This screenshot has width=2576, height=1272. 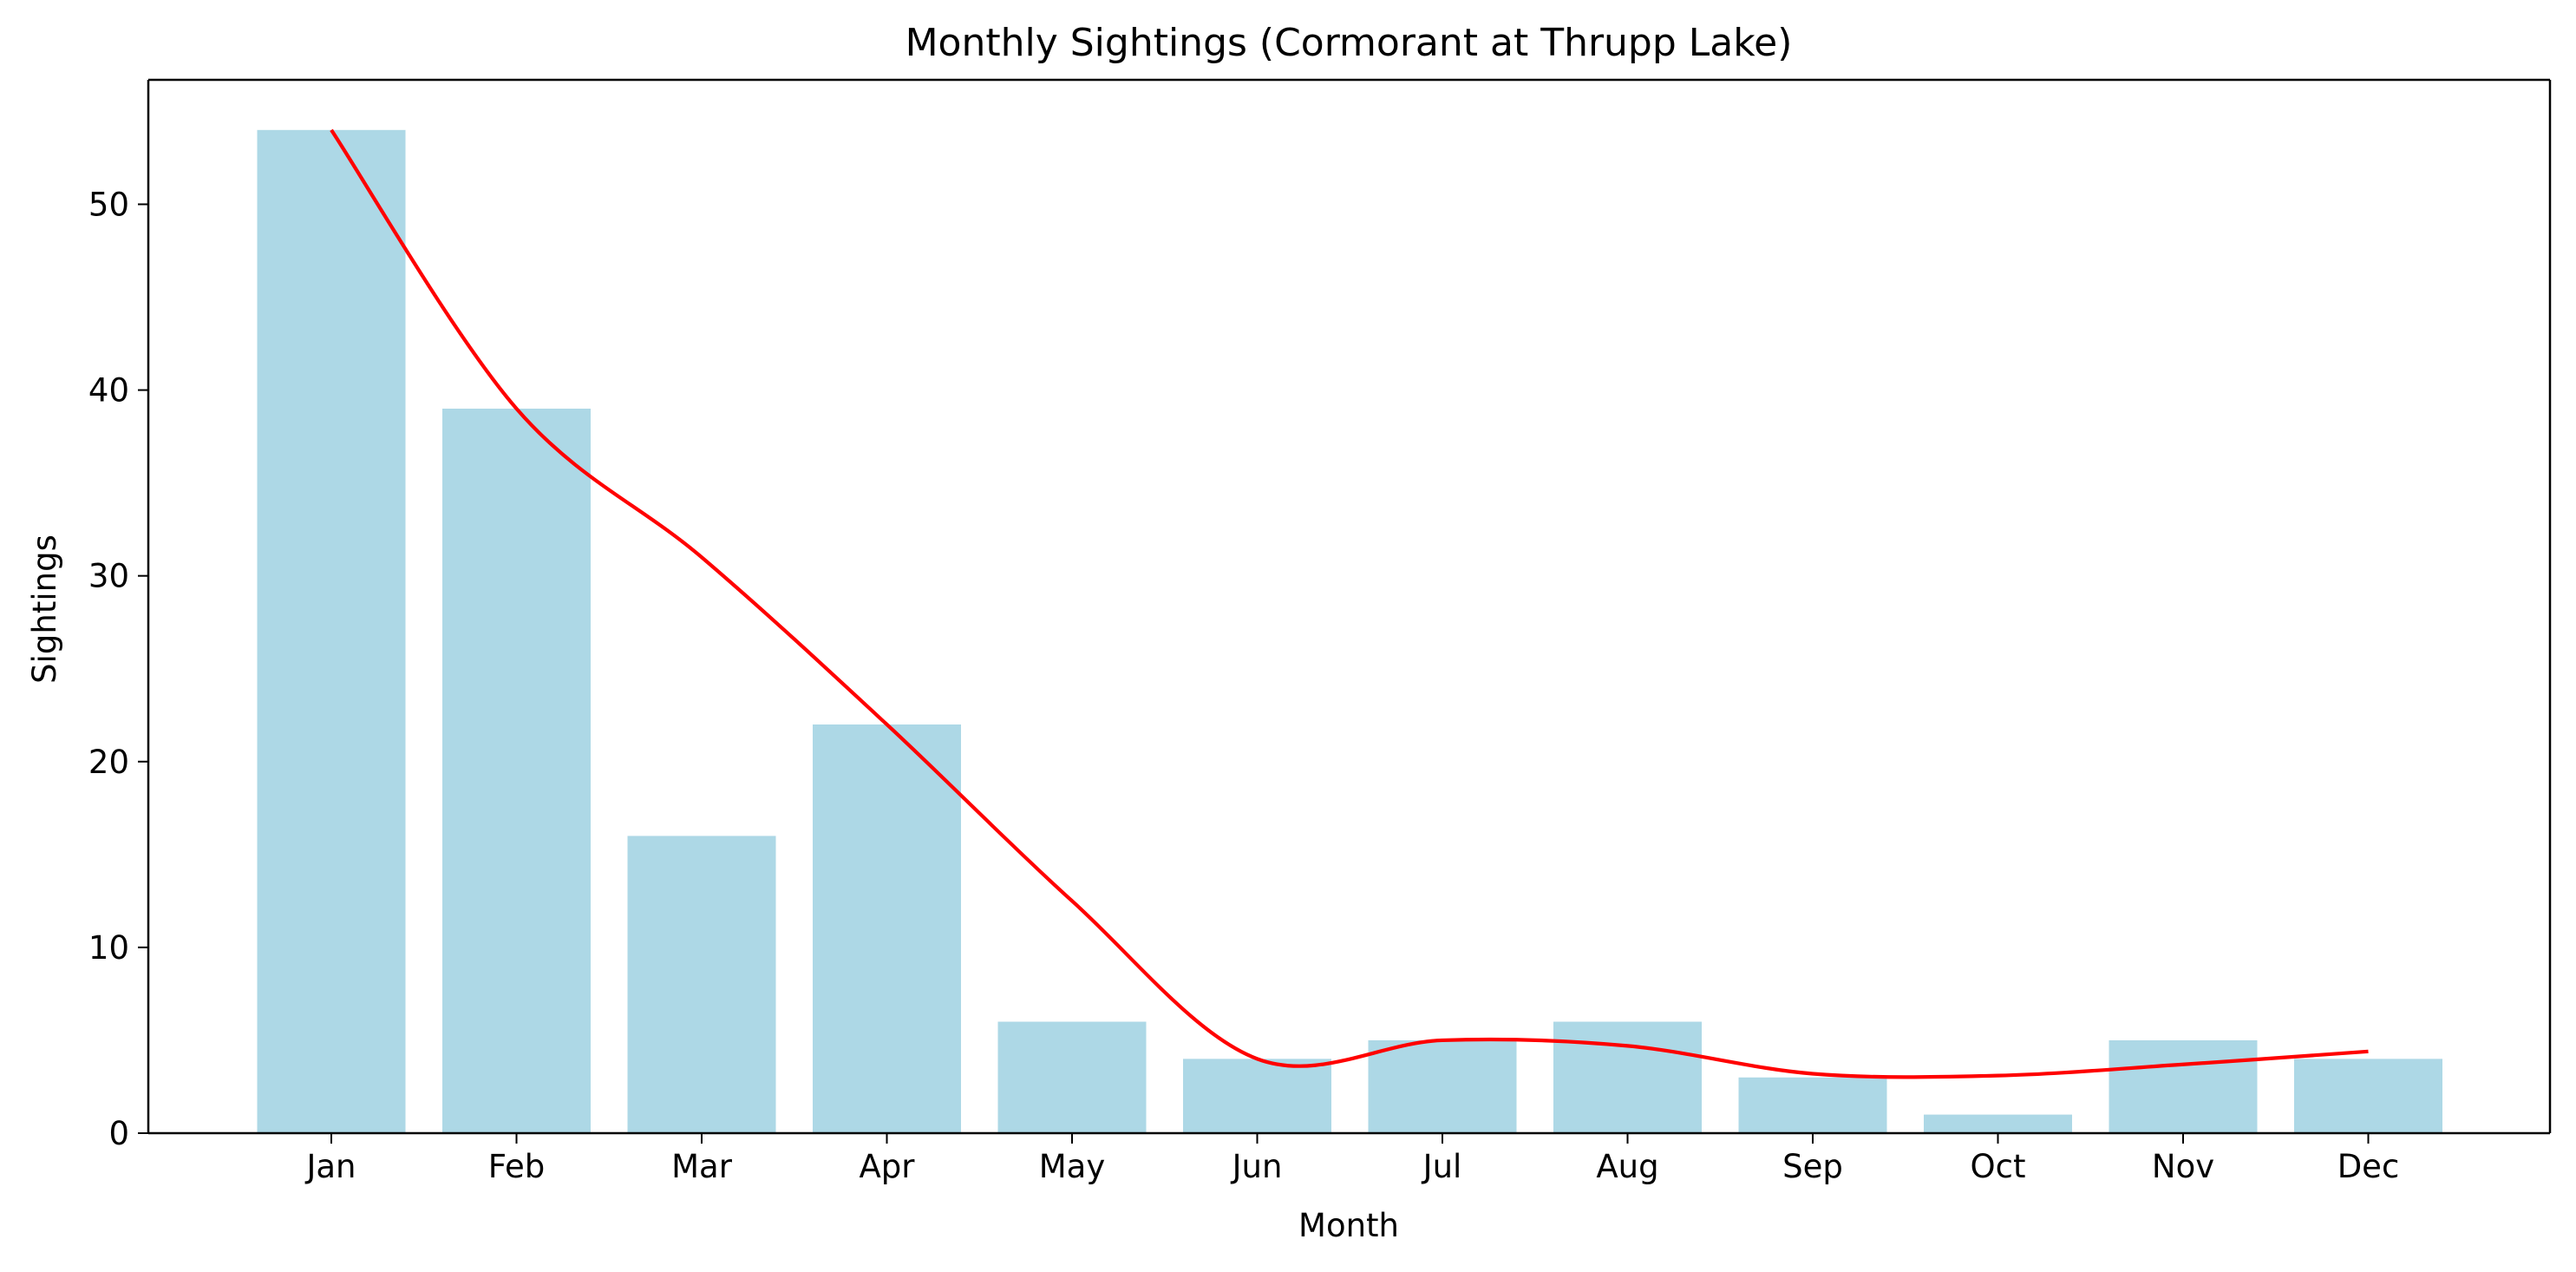 What do you see at coordinates (887, 928) in the screenshot?
I see `bar-apr` at bounding box center [887, 928].